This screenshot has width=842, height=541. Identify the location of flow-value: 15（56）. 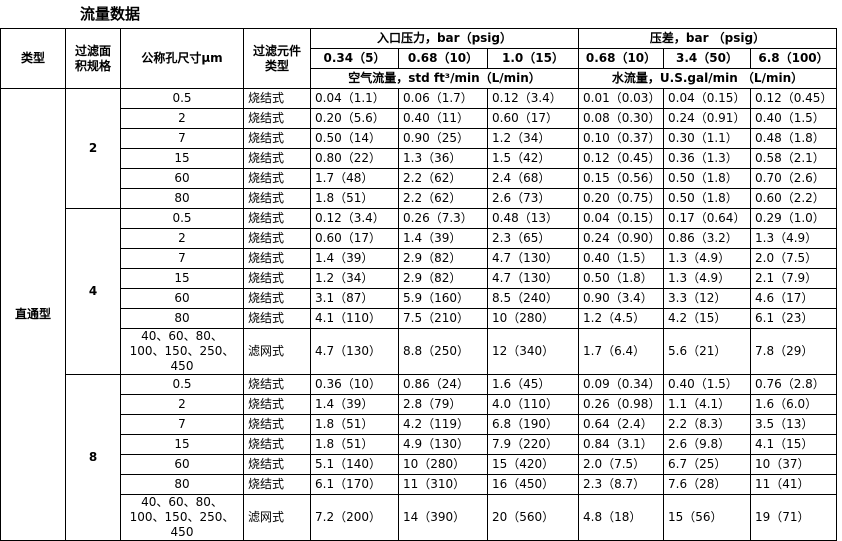
(707, 517).